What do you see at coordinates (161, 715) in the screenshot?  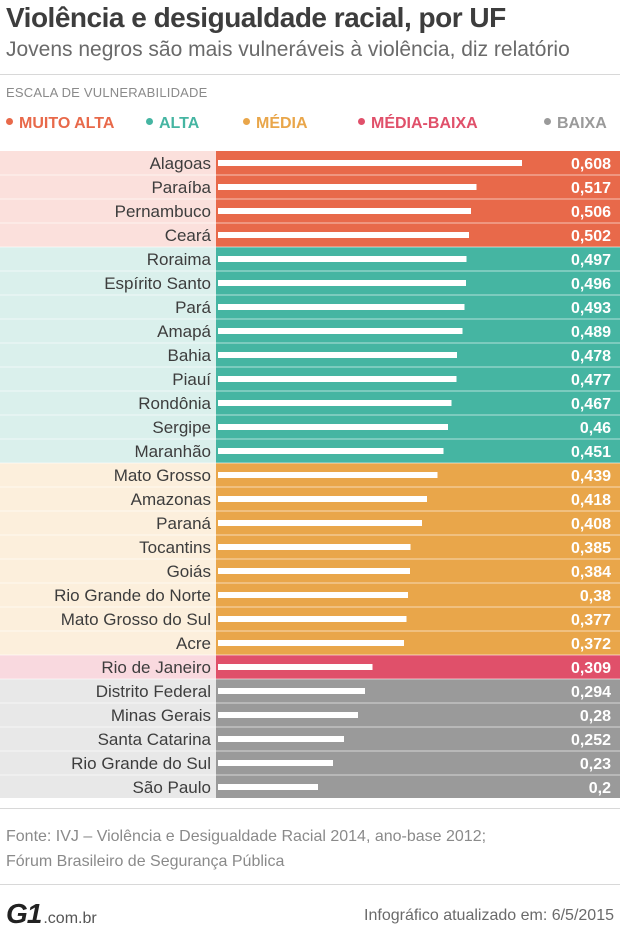 I see `category-label: Minas Gerais` at bounding box center [161, 715].